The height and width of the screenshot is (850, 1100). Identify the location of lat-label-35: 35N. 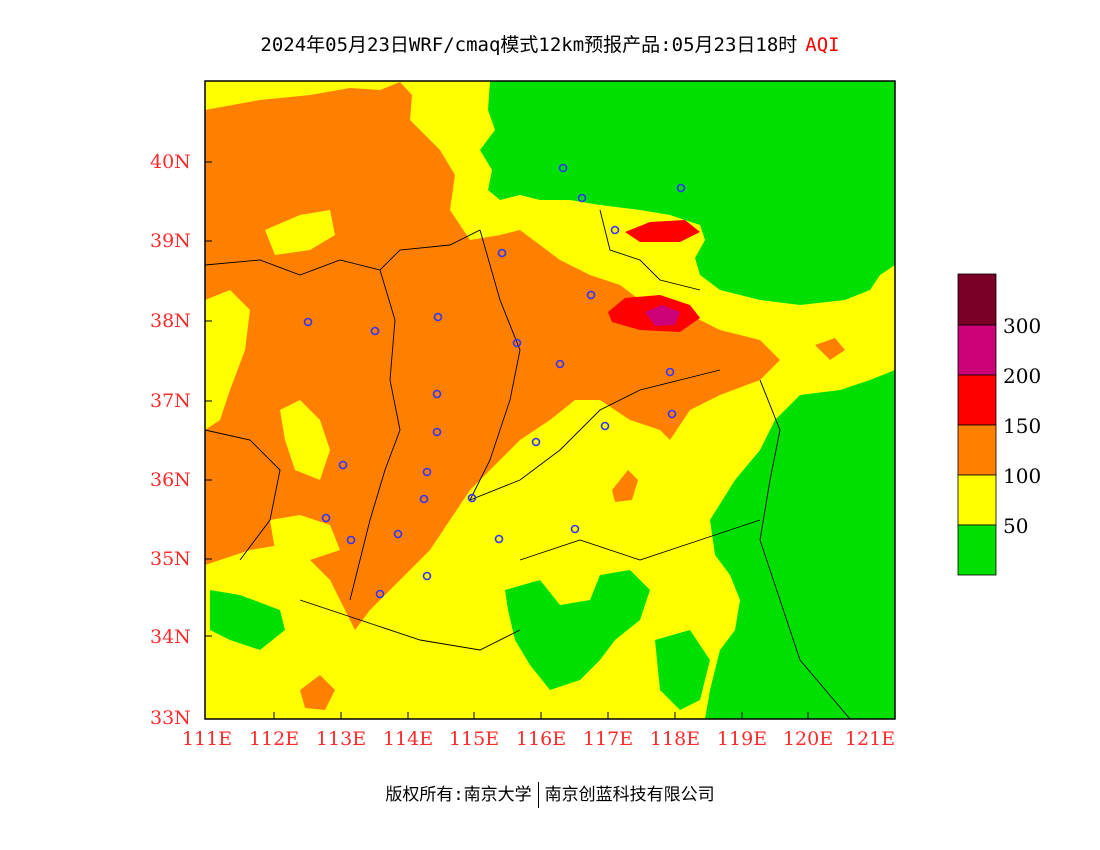
(170, 559).